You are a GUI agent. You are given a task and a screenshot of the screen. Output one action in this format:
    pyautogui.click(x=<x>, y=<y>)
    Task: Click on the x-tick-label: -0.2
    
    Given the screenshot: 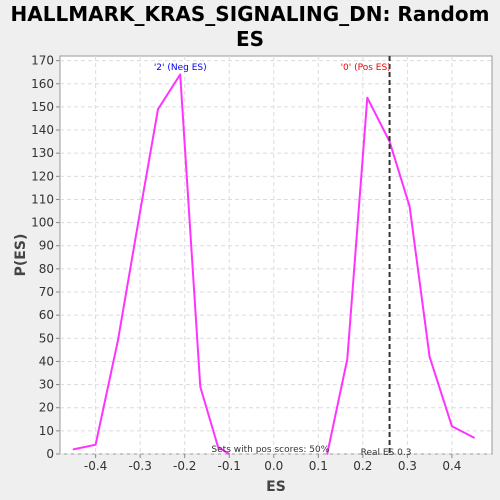 What is the action you would take?
    pyautogui.click(x=184, y=466)
    